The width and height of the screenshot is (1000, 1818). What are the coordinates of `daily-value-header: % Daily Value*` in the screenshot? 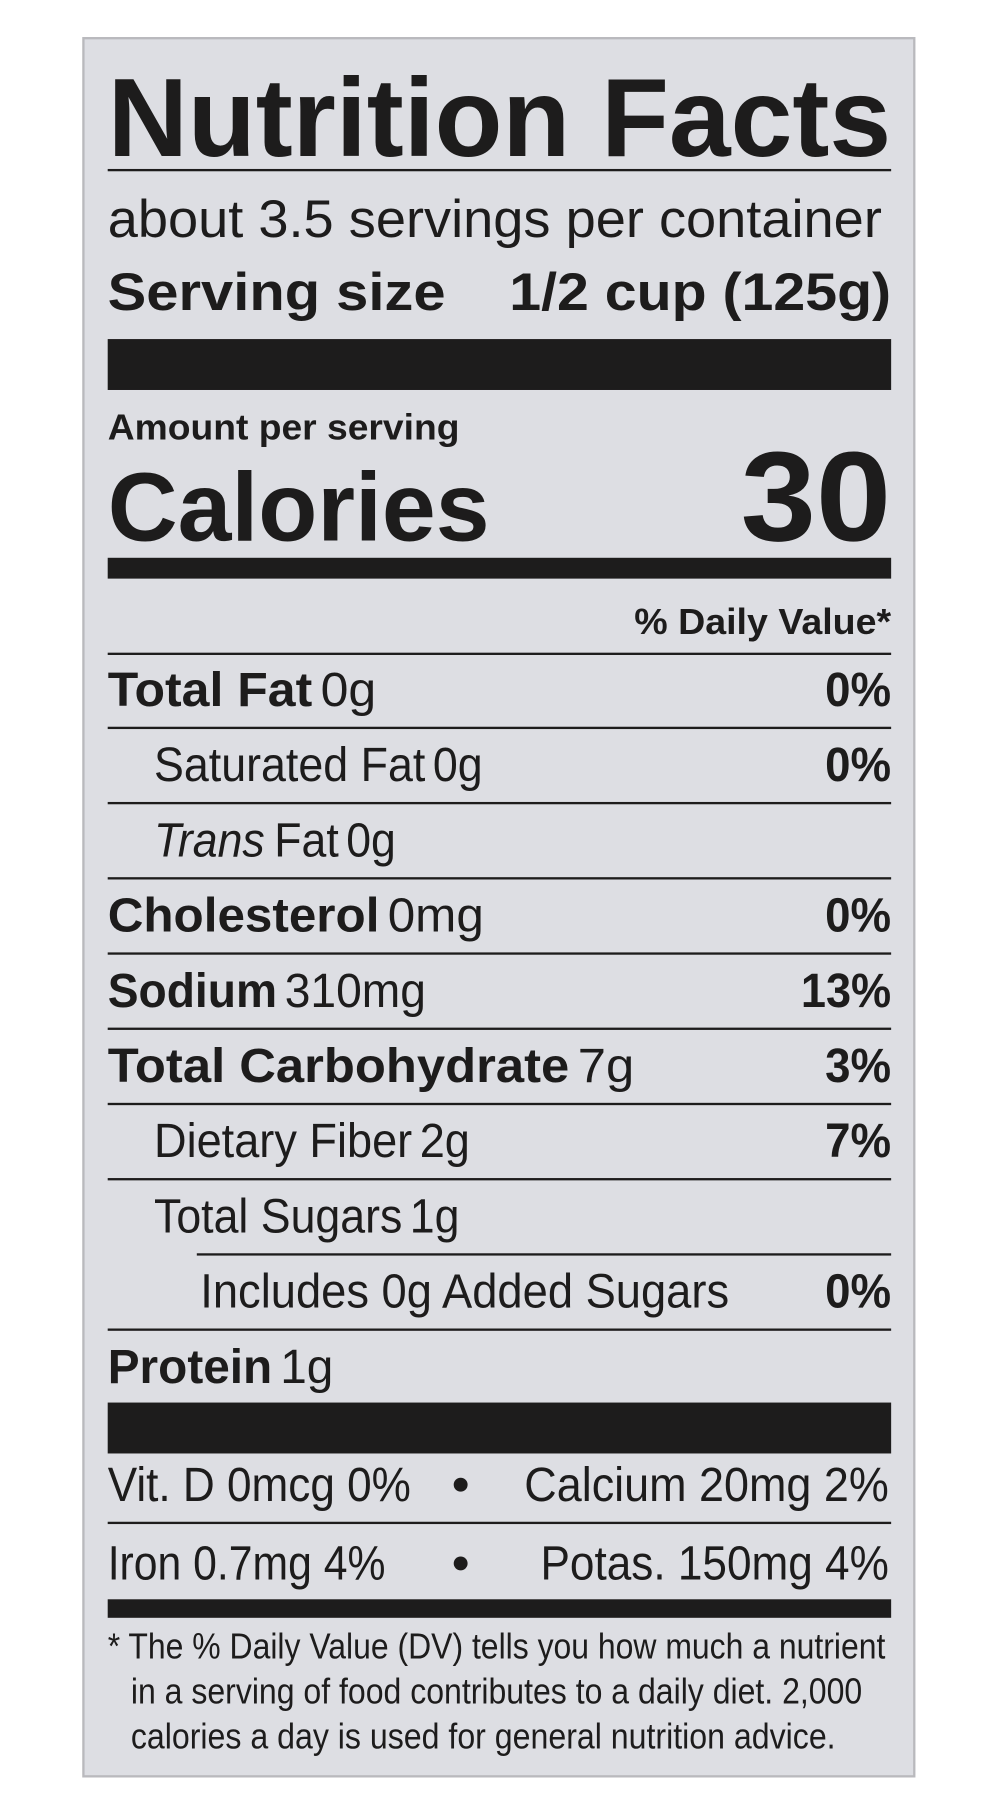 It's located at (762, 622).